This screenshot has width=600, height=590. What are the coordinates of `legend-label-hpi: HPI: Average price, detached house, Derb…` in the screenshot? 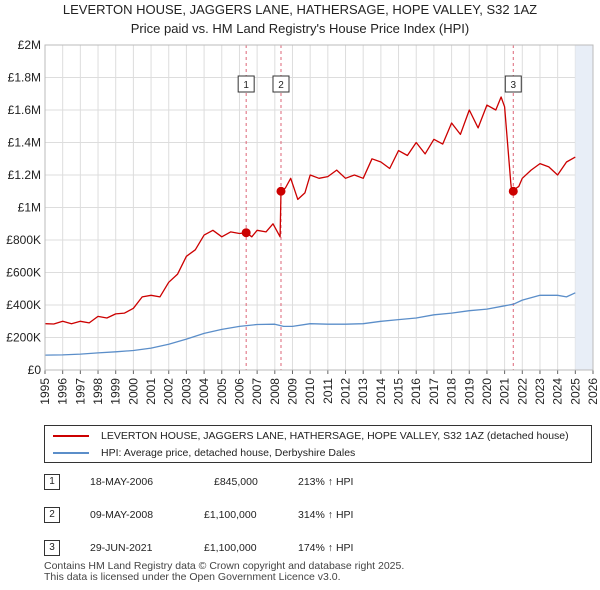 It's located at (228, 453).